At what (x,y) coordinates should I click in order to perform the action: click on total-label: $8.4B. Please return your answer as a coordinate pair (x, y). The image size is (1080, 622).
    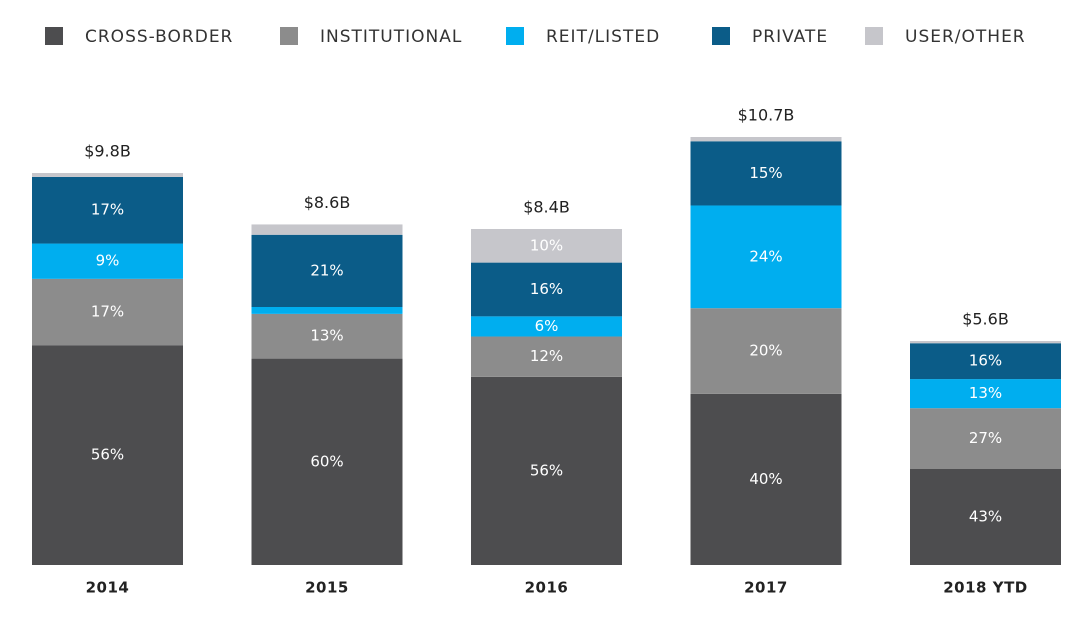
    Looking at the image, I should click on (546, 207).